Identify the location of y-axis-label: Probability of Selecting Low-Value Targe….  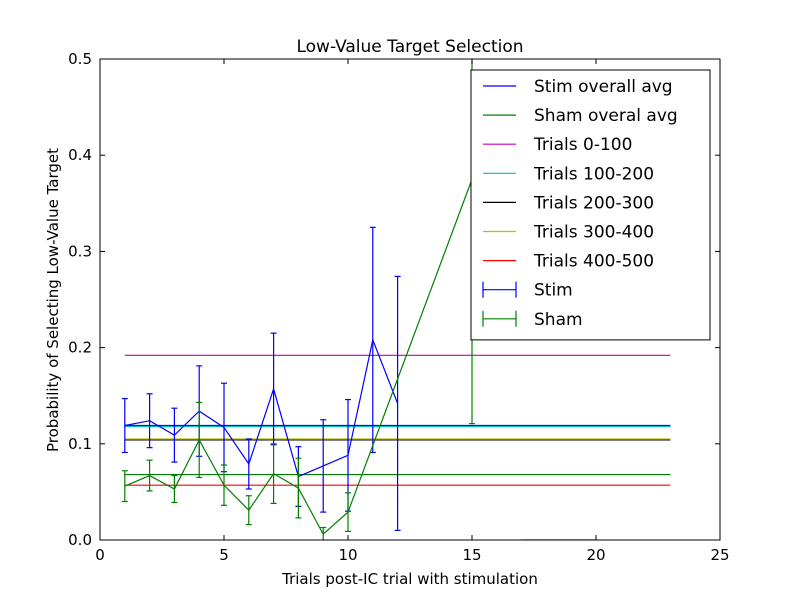
(53, 300).